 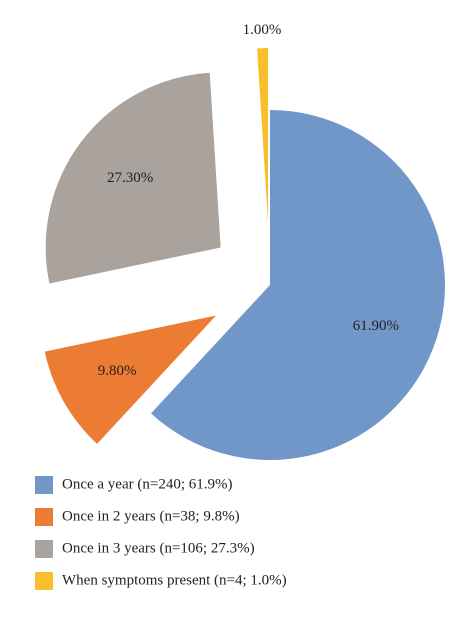 I want to click on legend-label: Once in 3 years (n=106; 27.3%), so click(x=158, y=548).